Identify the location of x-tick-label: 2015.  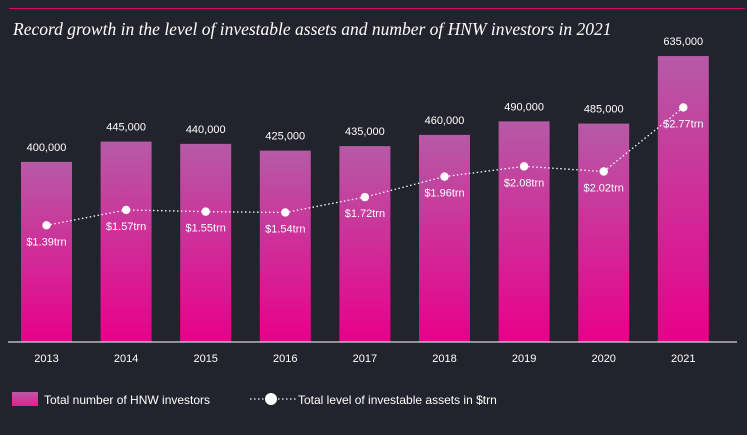
(205, 359).